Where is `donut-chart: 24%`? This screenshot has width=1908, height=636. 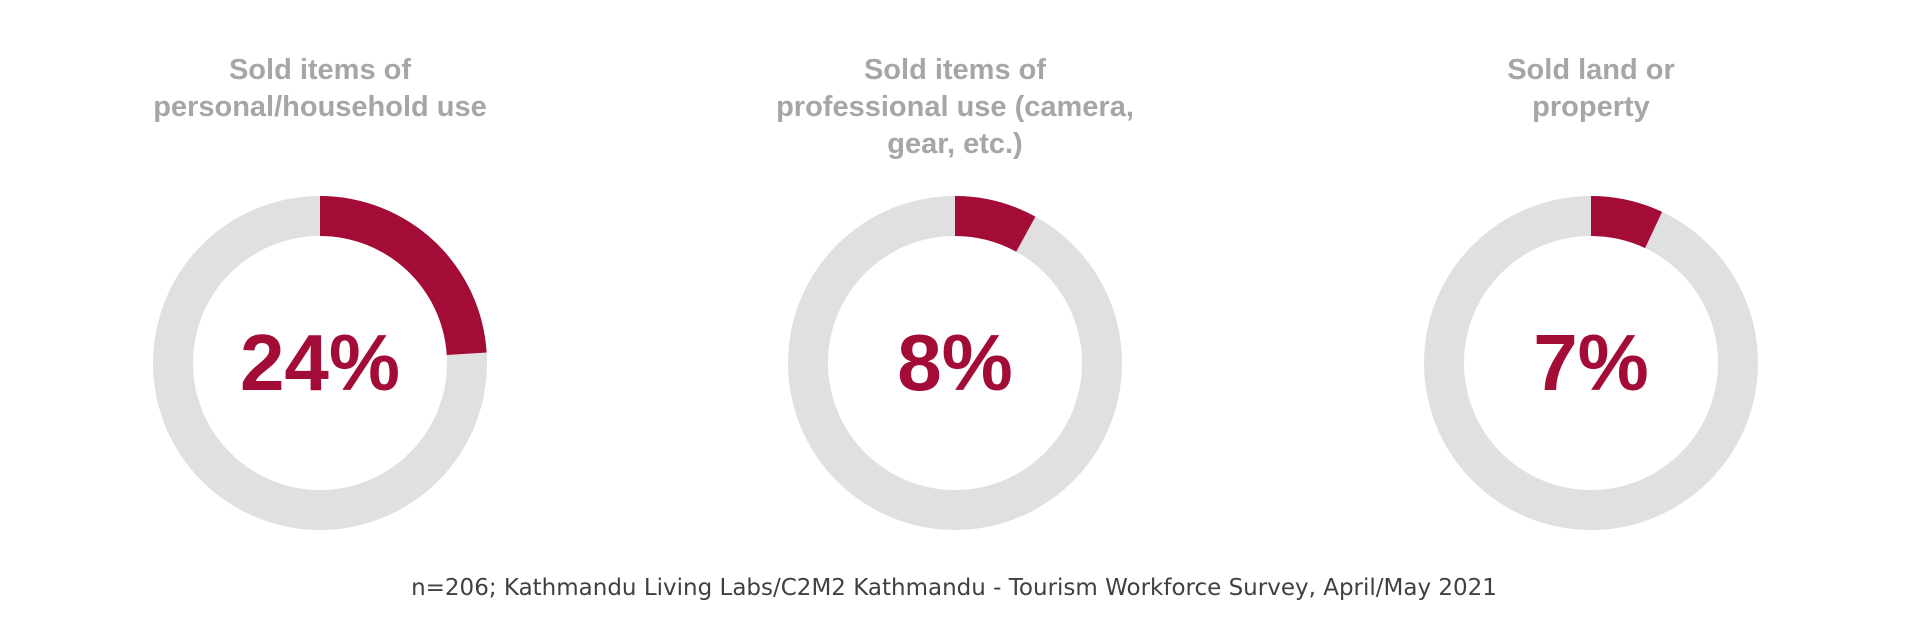 donut-chart: 24% is located at coordinates (320, 363).